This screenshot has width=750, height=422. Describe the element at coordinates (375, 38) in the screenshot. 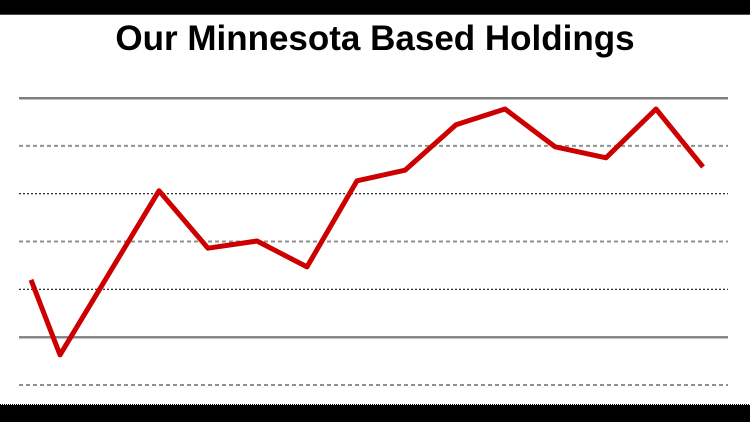

I see `chart-title: Our Minnesota Based Holdings` at that location.